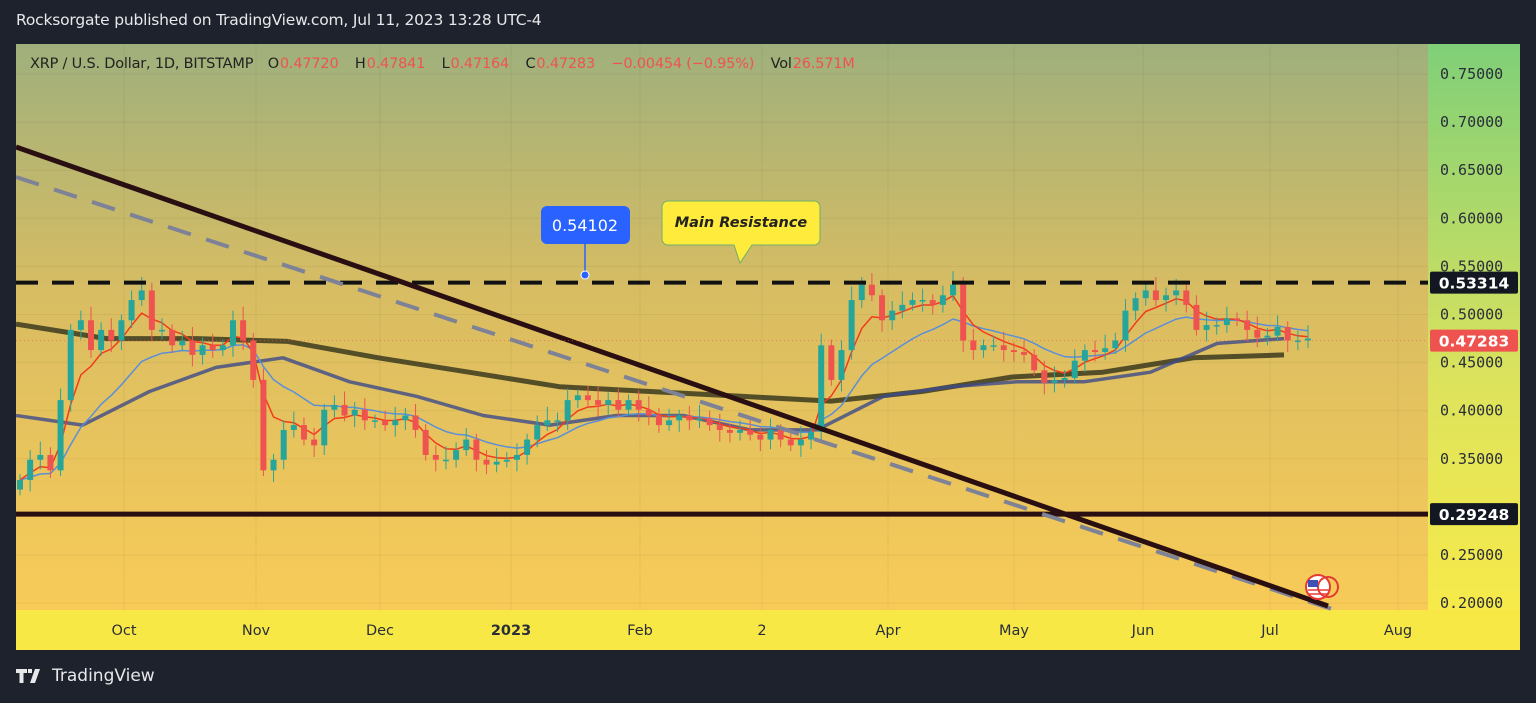  What do you see at coordinates (142, 64) in the screenshot?
I see `symbol-name: XRP / U.S. Dollar, 1D, BITSTAMP` at bounding box center [142, 64].